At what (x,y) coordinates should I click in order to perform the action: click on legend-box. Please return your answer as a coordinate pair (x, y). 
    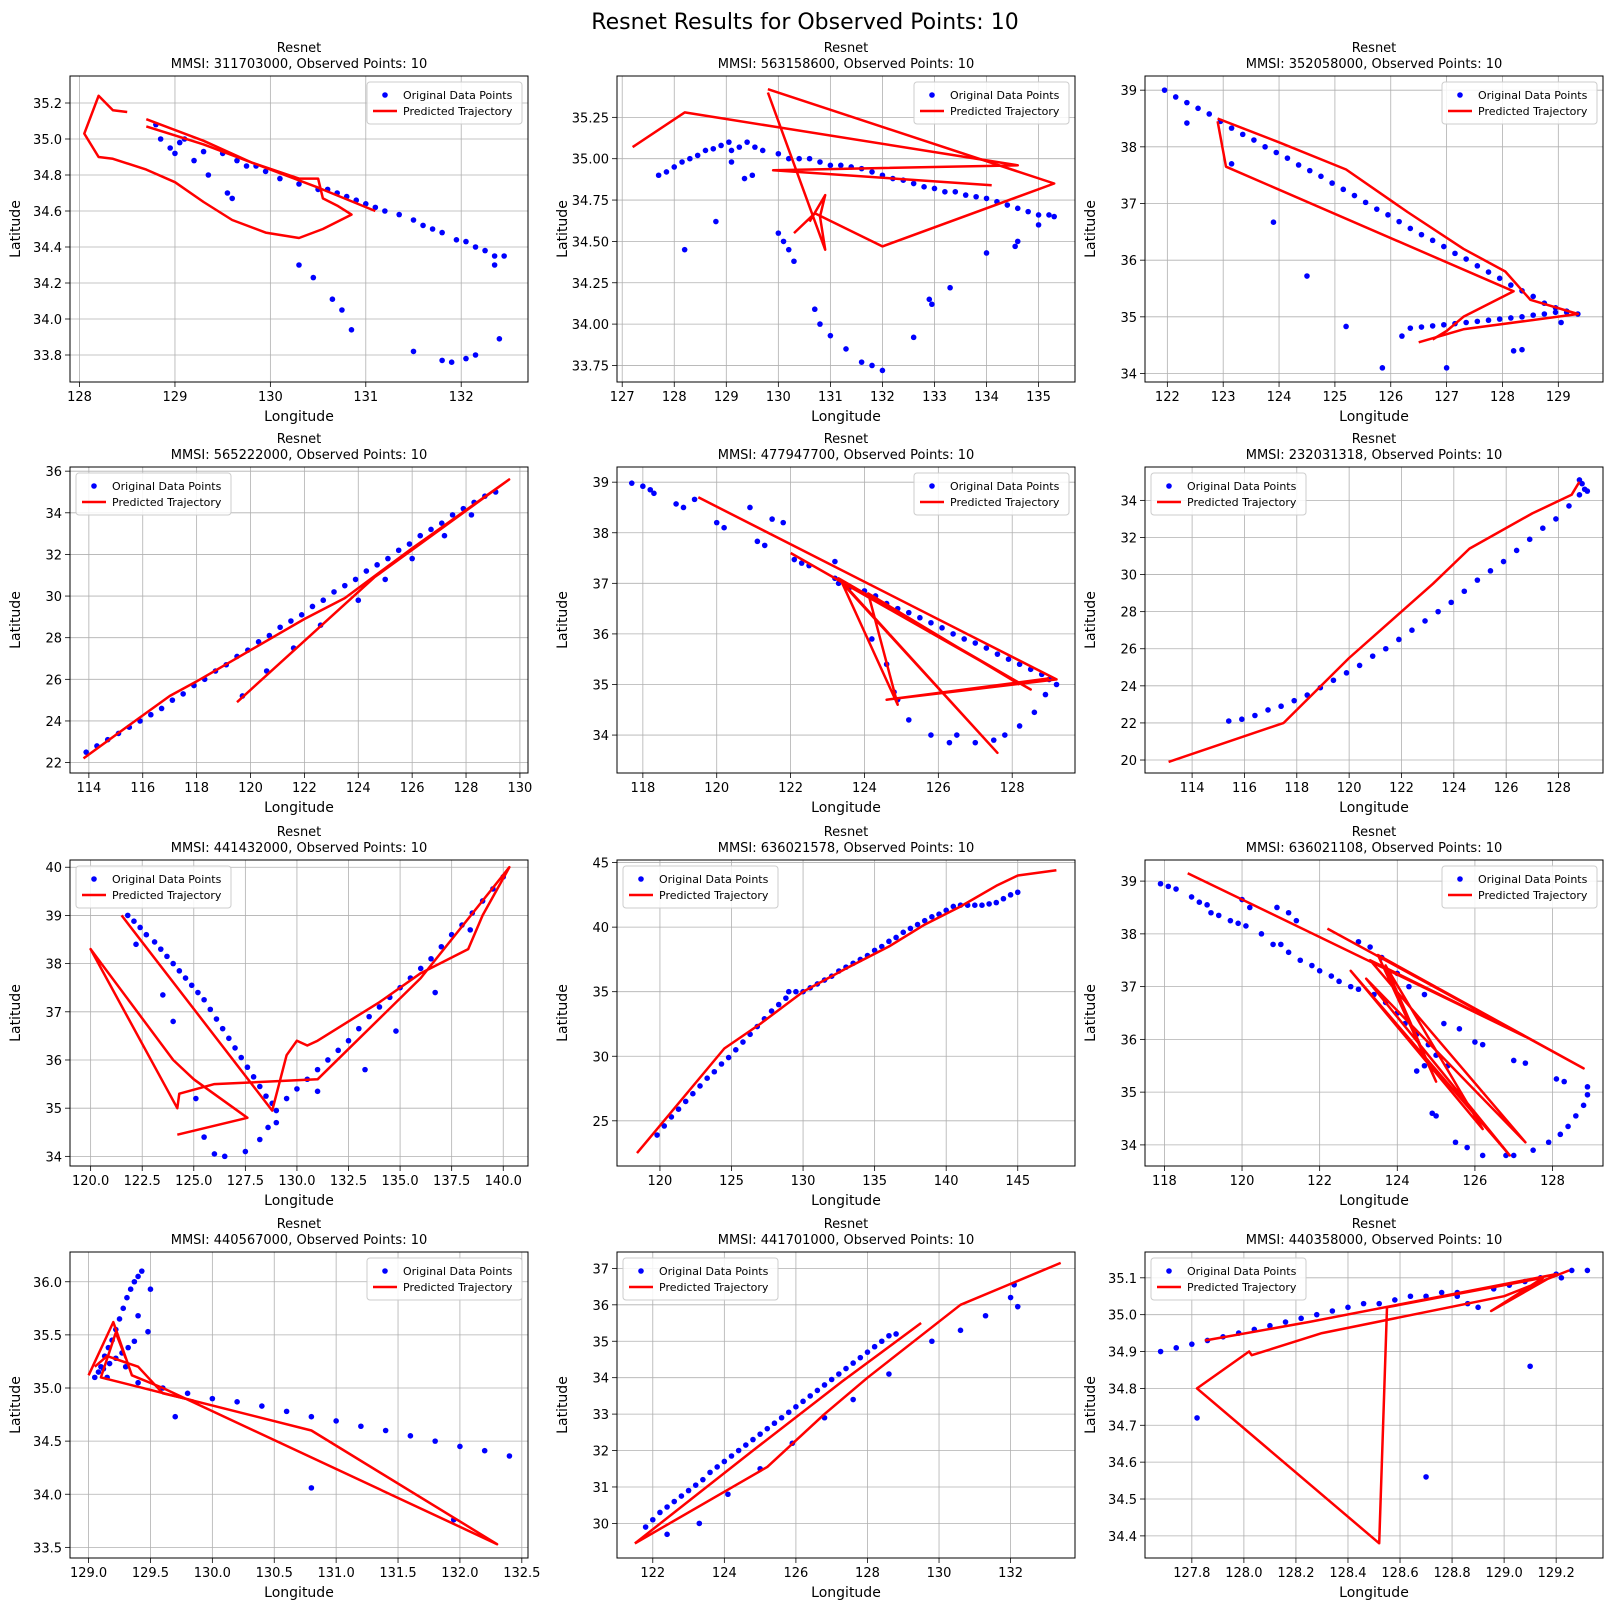
    Looking at the image, I should click on (1519, 103).